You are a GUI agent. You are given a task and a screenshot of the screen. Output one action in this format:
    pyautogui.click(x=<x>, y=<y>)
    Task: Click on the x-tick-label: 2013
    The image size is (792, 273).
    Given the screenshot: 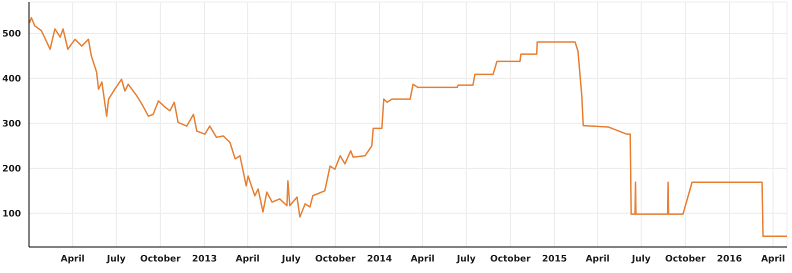 What is the action you would take?
    pyautogui.click(x=205, y=259)
    